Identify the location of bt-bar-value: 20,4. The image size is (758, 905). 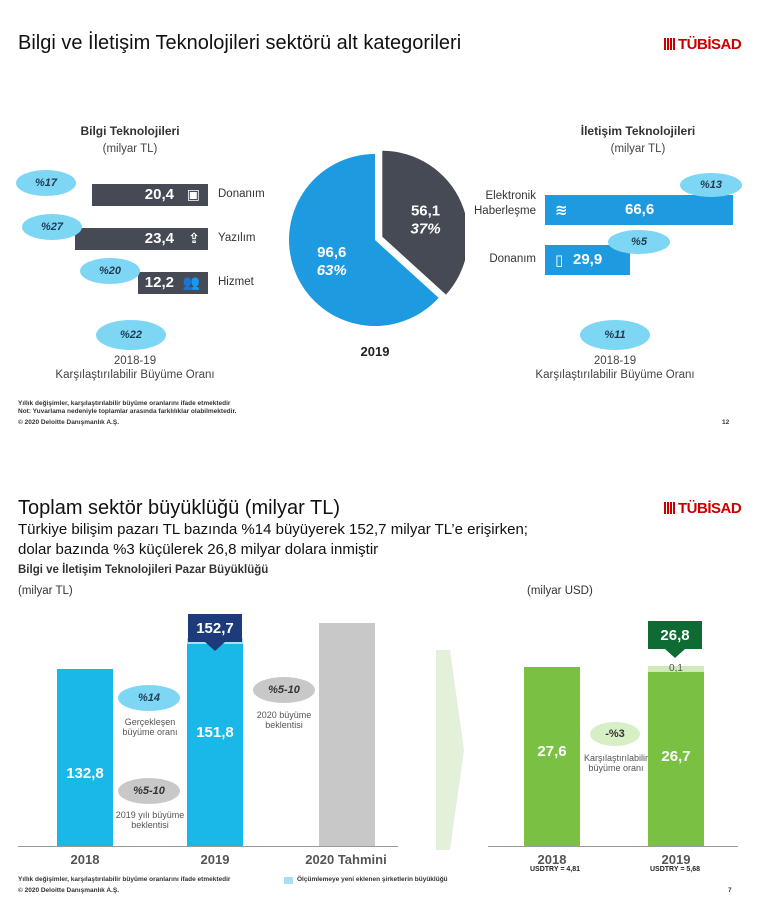
(159, 194).